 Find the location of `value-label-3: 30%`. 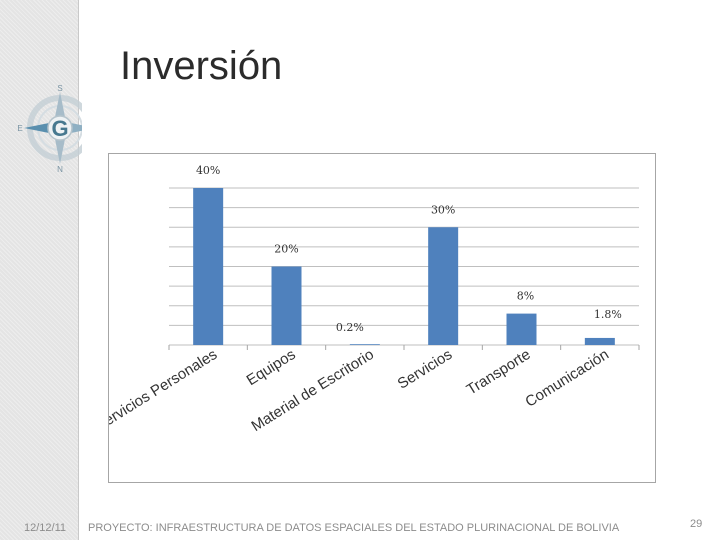

value-label-3: 30% is located at coordinates (443, 209).